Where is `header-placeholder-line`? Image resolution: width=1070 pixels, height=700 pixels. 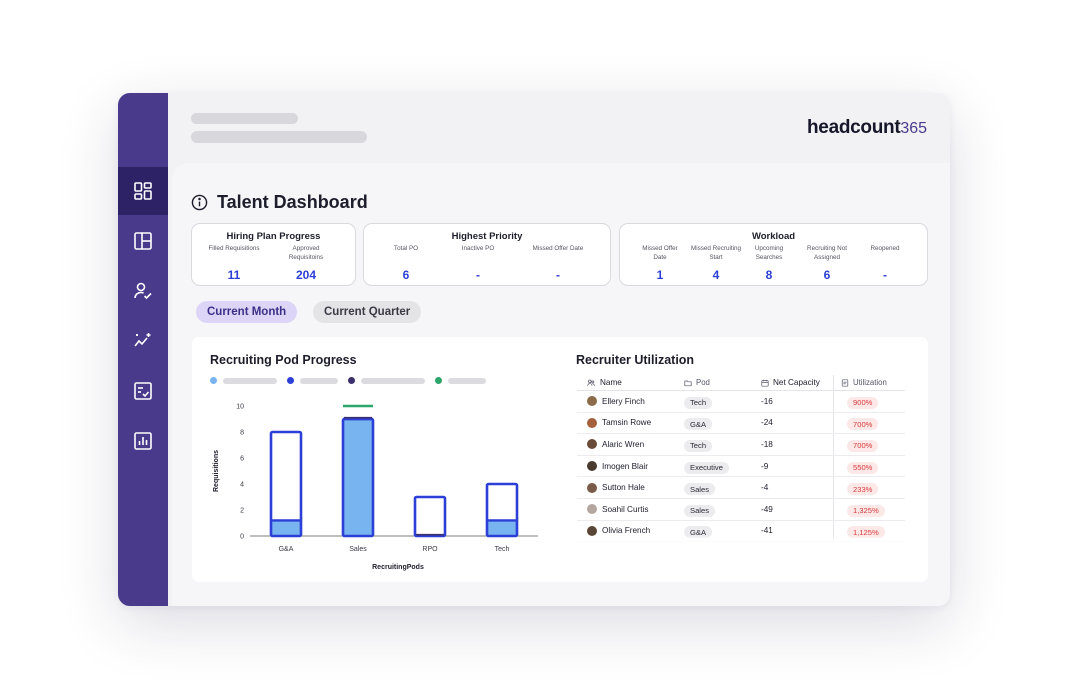 header-placeholder-line is located at coordinates (279, 137).